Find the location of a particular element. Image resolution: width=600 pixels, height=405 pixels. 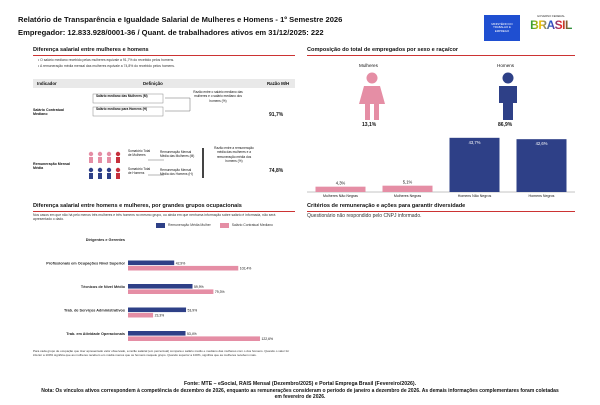

woman-icon is located at coordinates (372, 96).